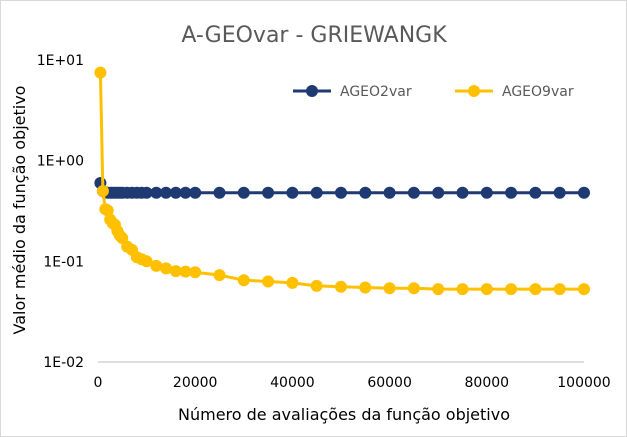 The width and height of the screenshot is (627, 437). Describe the element at coordinates (376, 92) in the screenshot. I see `legend-label: AGEO2var` at that location.